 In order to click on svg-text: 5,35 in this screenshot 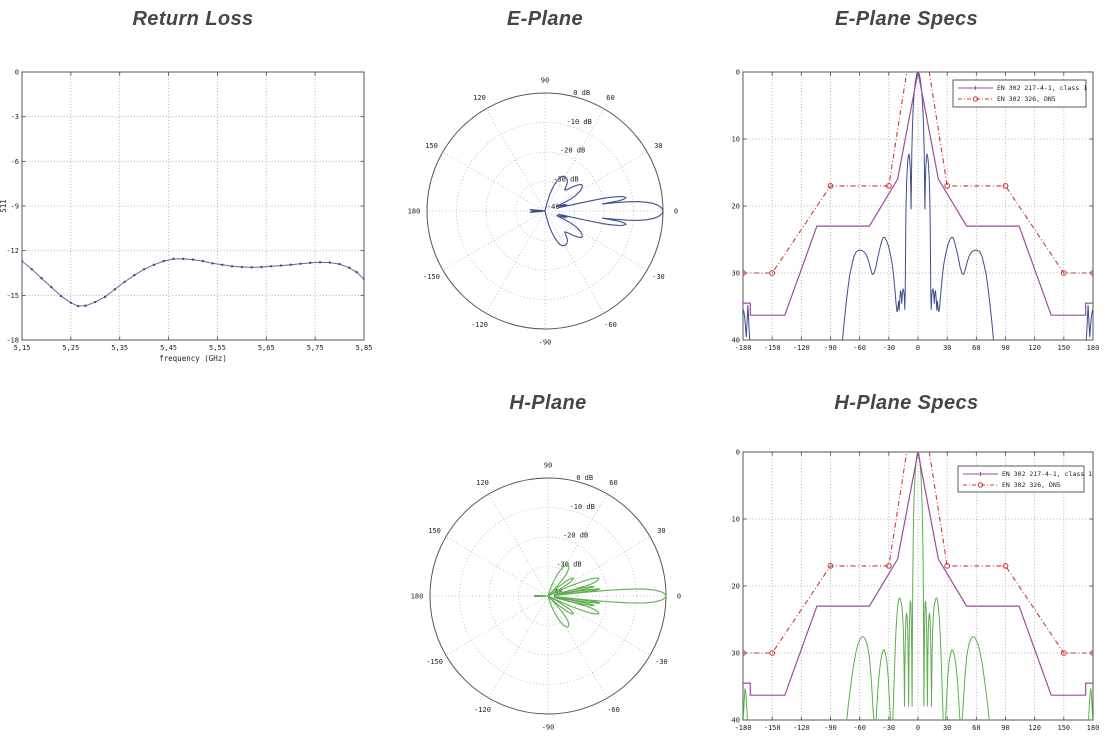, I will do `click(119, 348)`.